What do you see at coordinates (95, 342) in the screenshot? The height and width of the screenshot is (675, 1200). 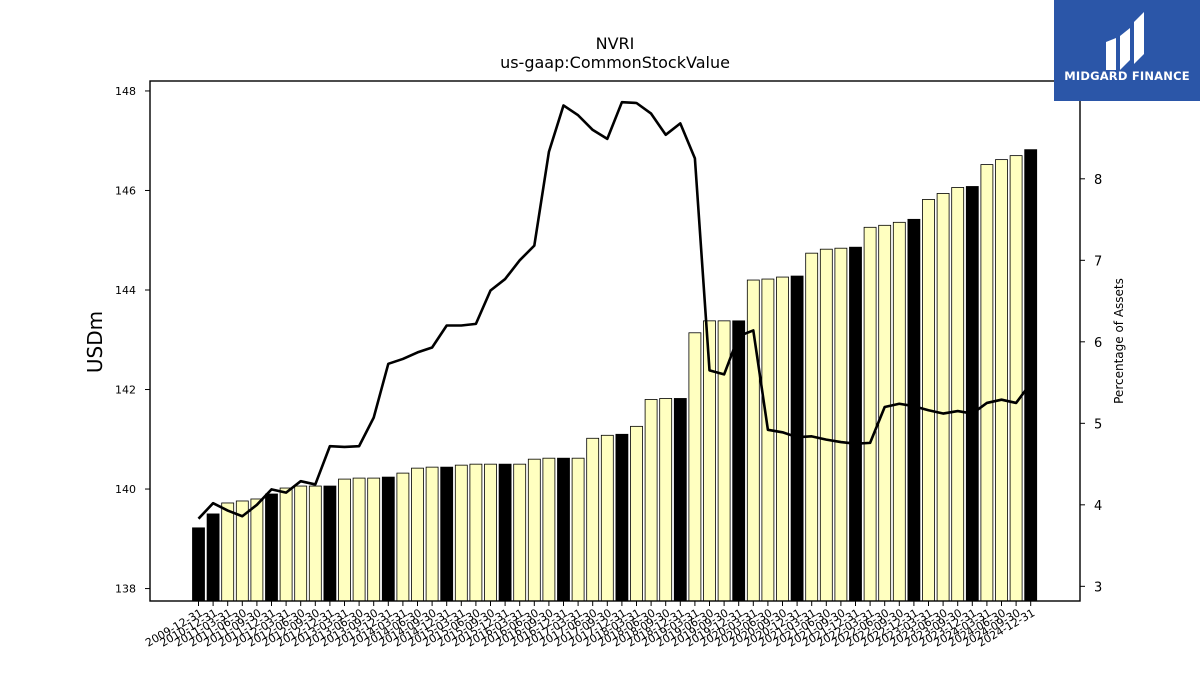 I see `y-axis-label: USDm` at bounding box center [95, 342].